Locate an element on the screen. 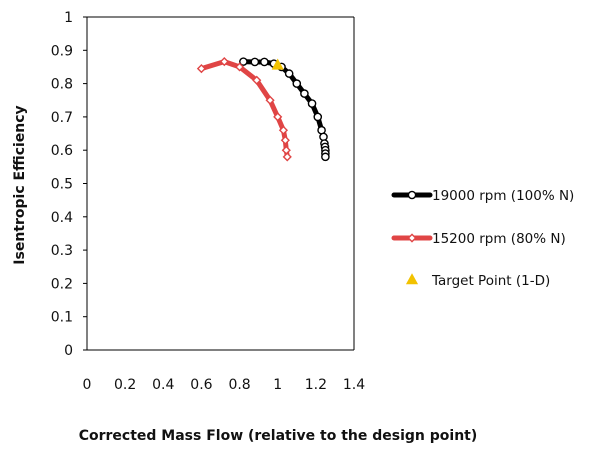 The height and width of the screenshot is (450, 600). x-tick-label: 1 is located at coordinates (277, 385).